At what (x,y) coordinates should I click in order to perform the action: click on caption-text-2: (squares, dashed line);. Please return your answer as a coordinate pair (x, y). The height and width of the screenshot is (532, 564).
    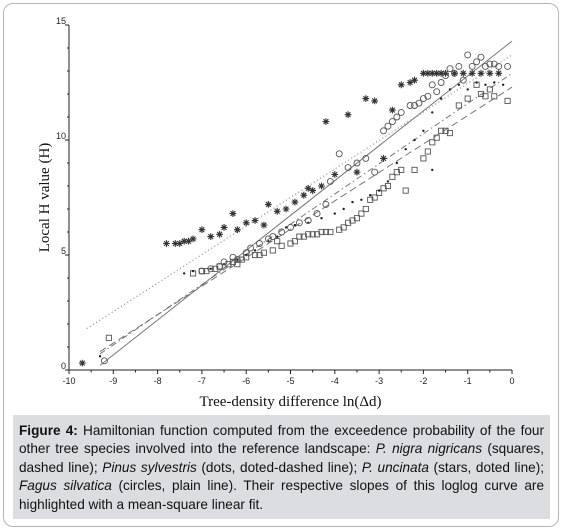
    Looking at the image, I should click on (281, 458).